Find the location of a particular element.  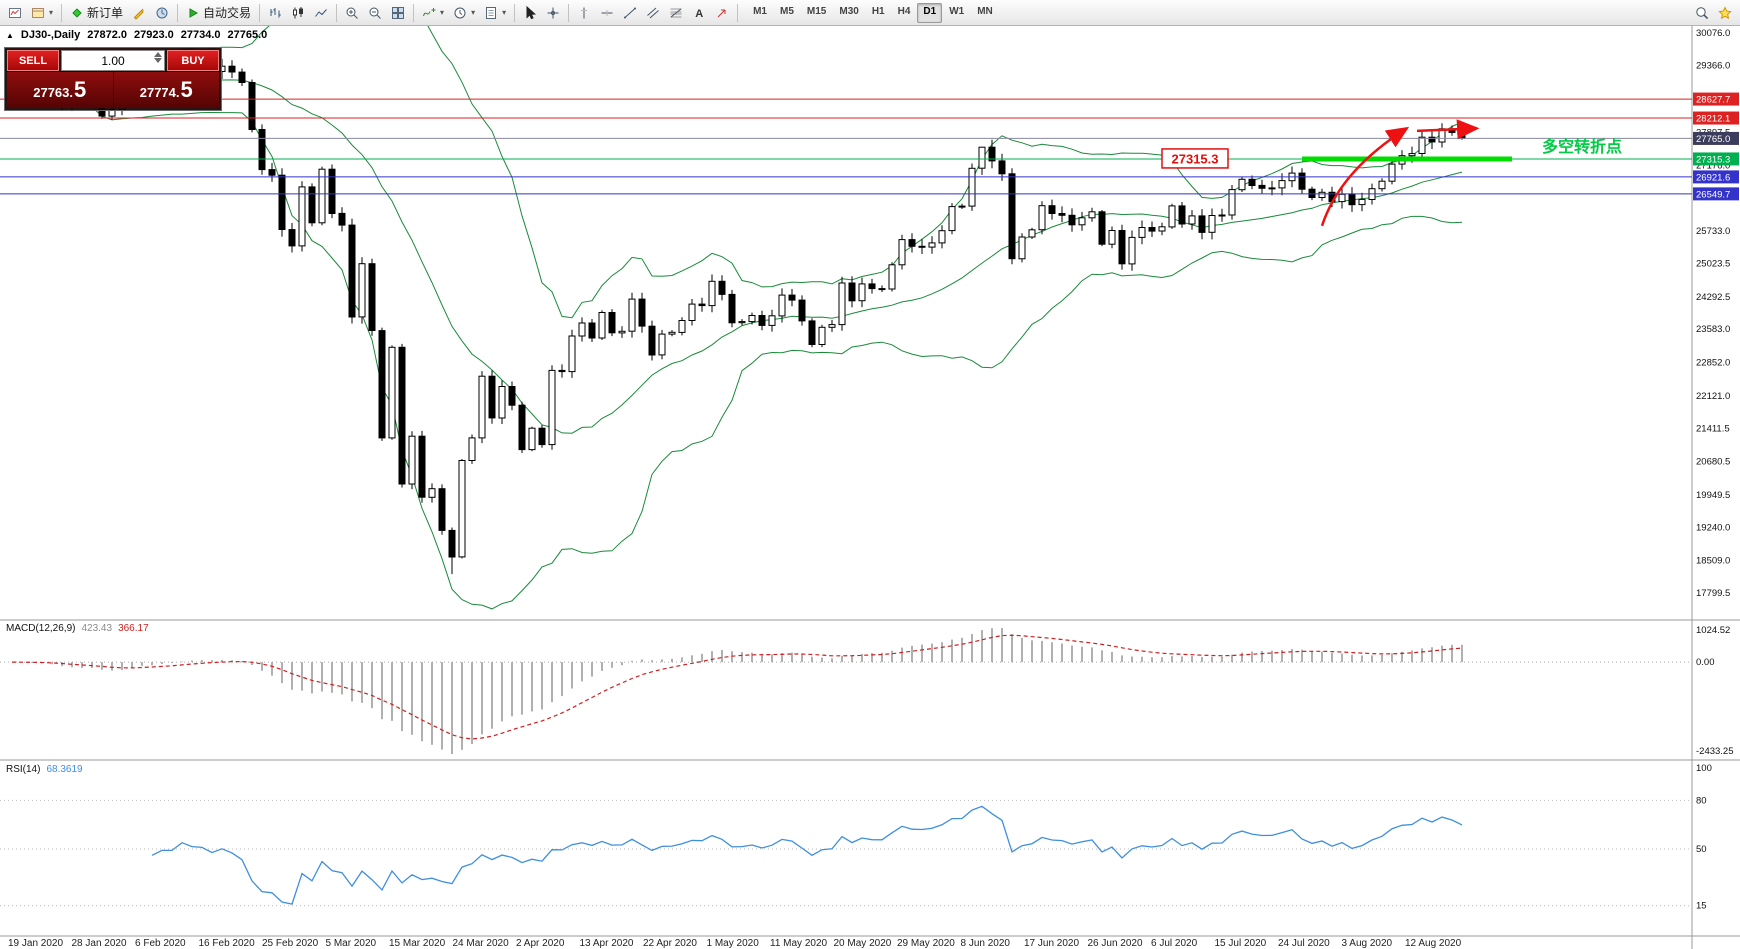

new-chart-button is located at coordinates (15, 13).